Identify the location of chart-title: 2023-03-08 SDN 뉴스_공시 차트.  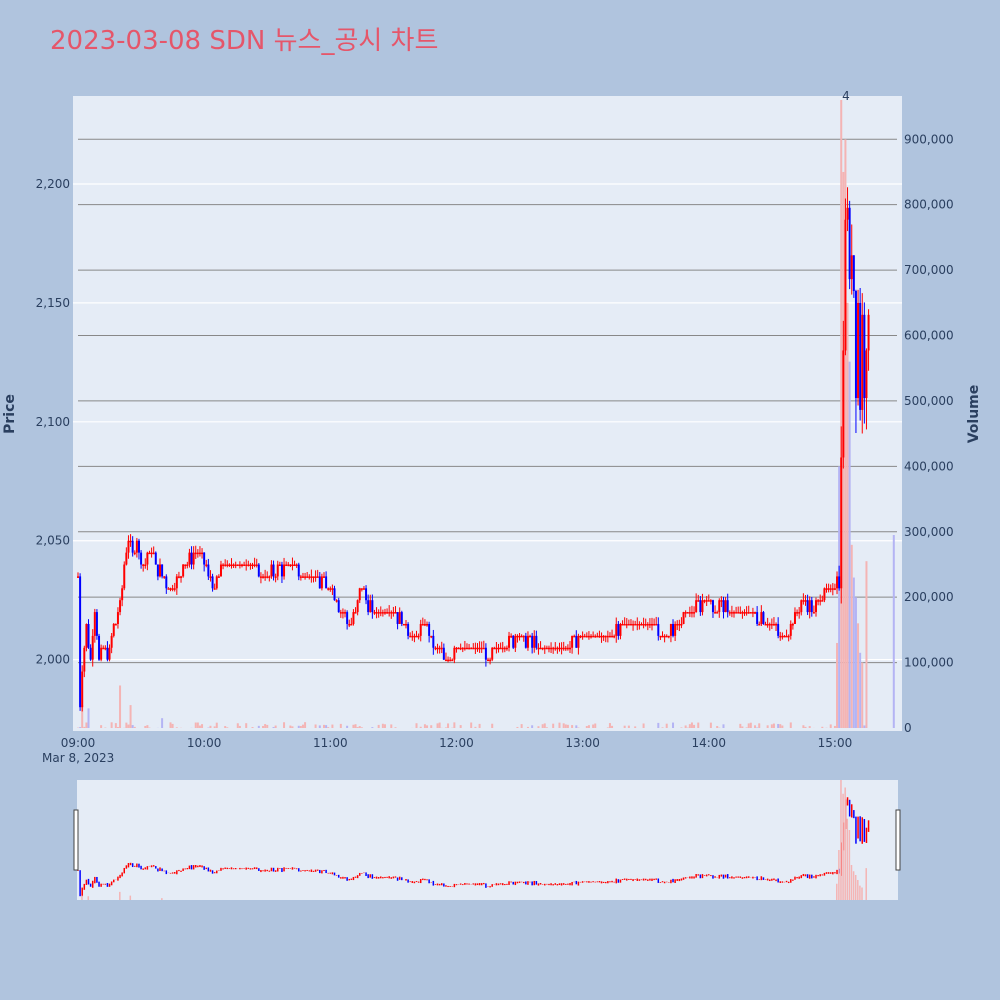
(244, 41).